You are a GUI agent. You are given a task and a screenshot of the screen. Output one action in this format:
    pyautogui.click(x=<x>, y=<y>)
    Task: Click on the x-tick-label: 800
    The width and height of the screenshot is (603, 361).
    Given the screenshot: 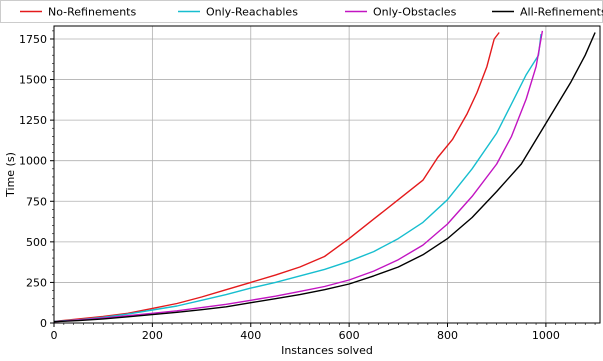 What is the action you would take?
    pyautogui.click(x=447, y=335)
    